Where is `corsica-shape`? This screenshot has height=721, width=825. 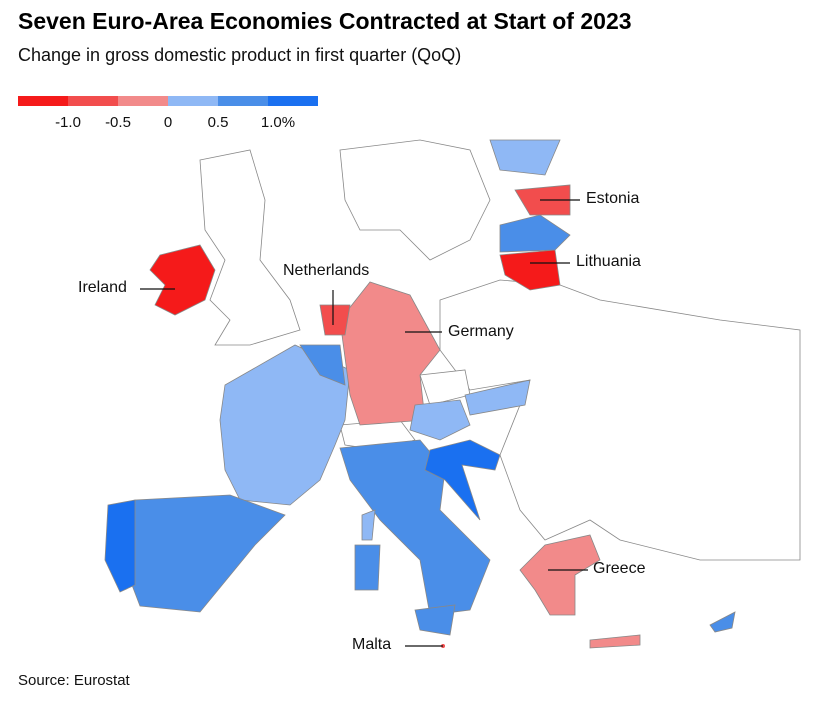
corsica-shape is located at coordinates (368, 525).